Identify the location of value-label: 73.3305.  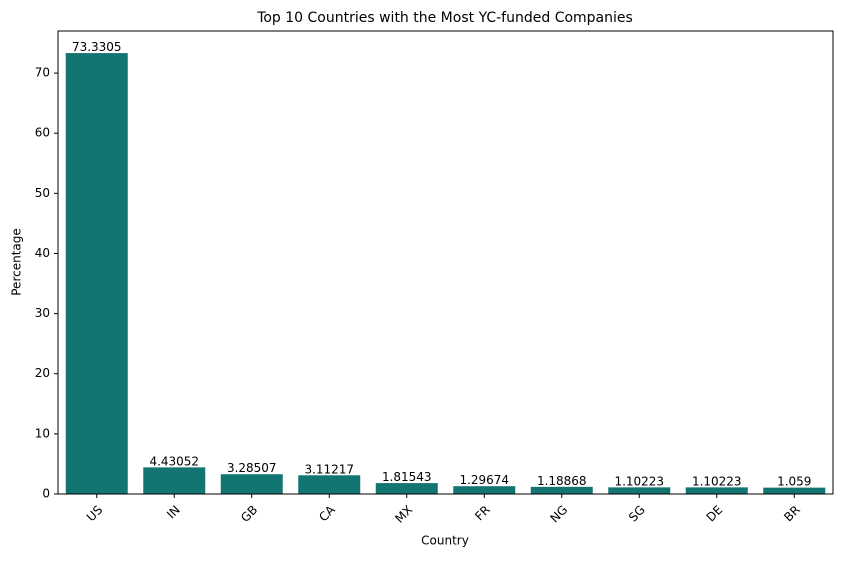
(97, 47).